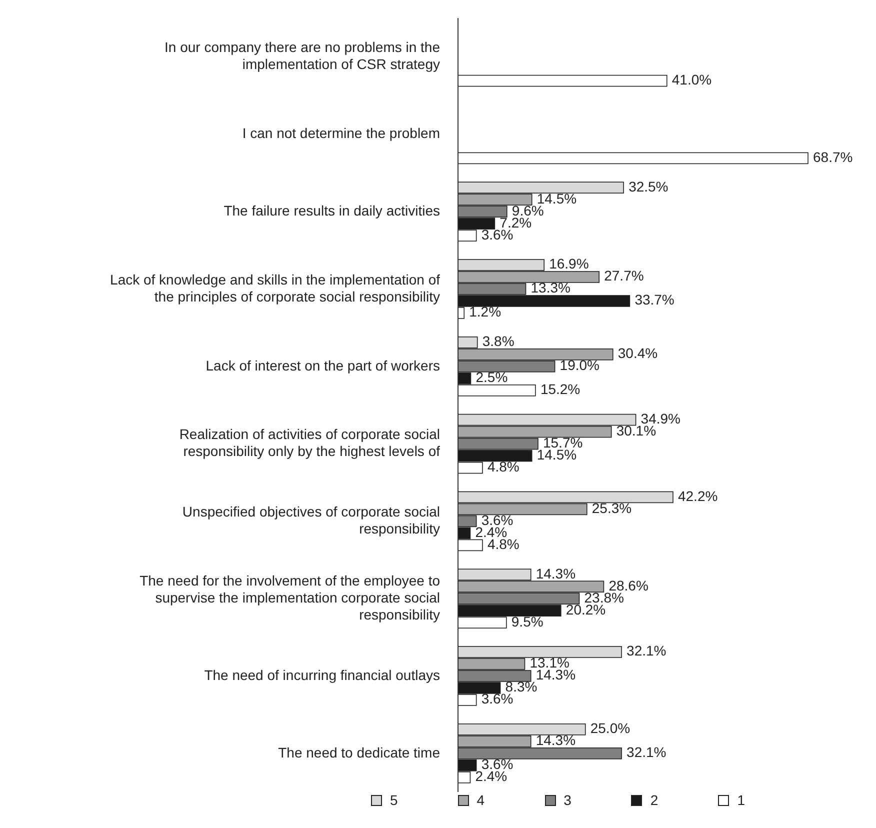  Describe the element at coordinates (550, 288) in the screenshot. I see `data-label: 13.3%` at that location.